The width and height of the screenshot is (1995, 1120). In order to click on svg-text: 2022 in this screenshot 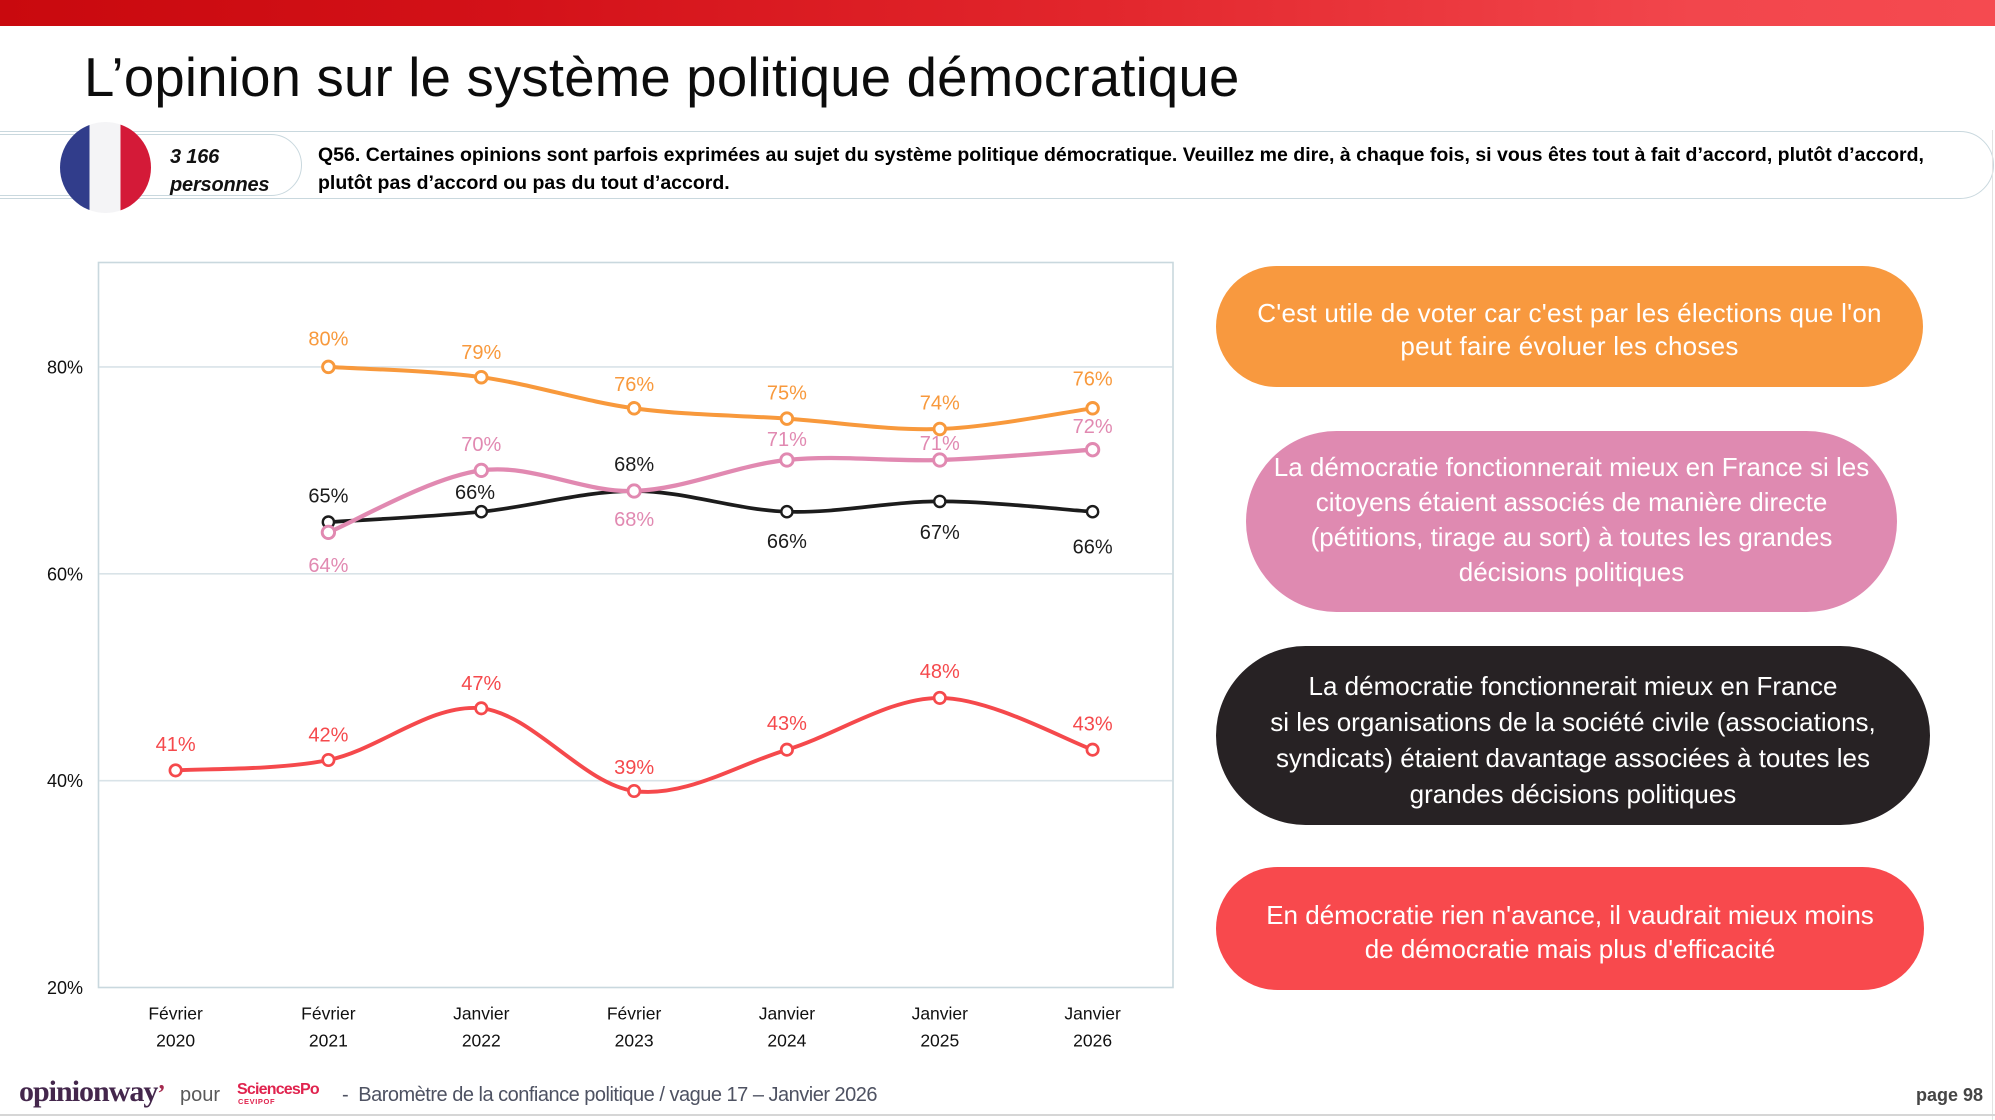, I will do `click(481, 1041)`.